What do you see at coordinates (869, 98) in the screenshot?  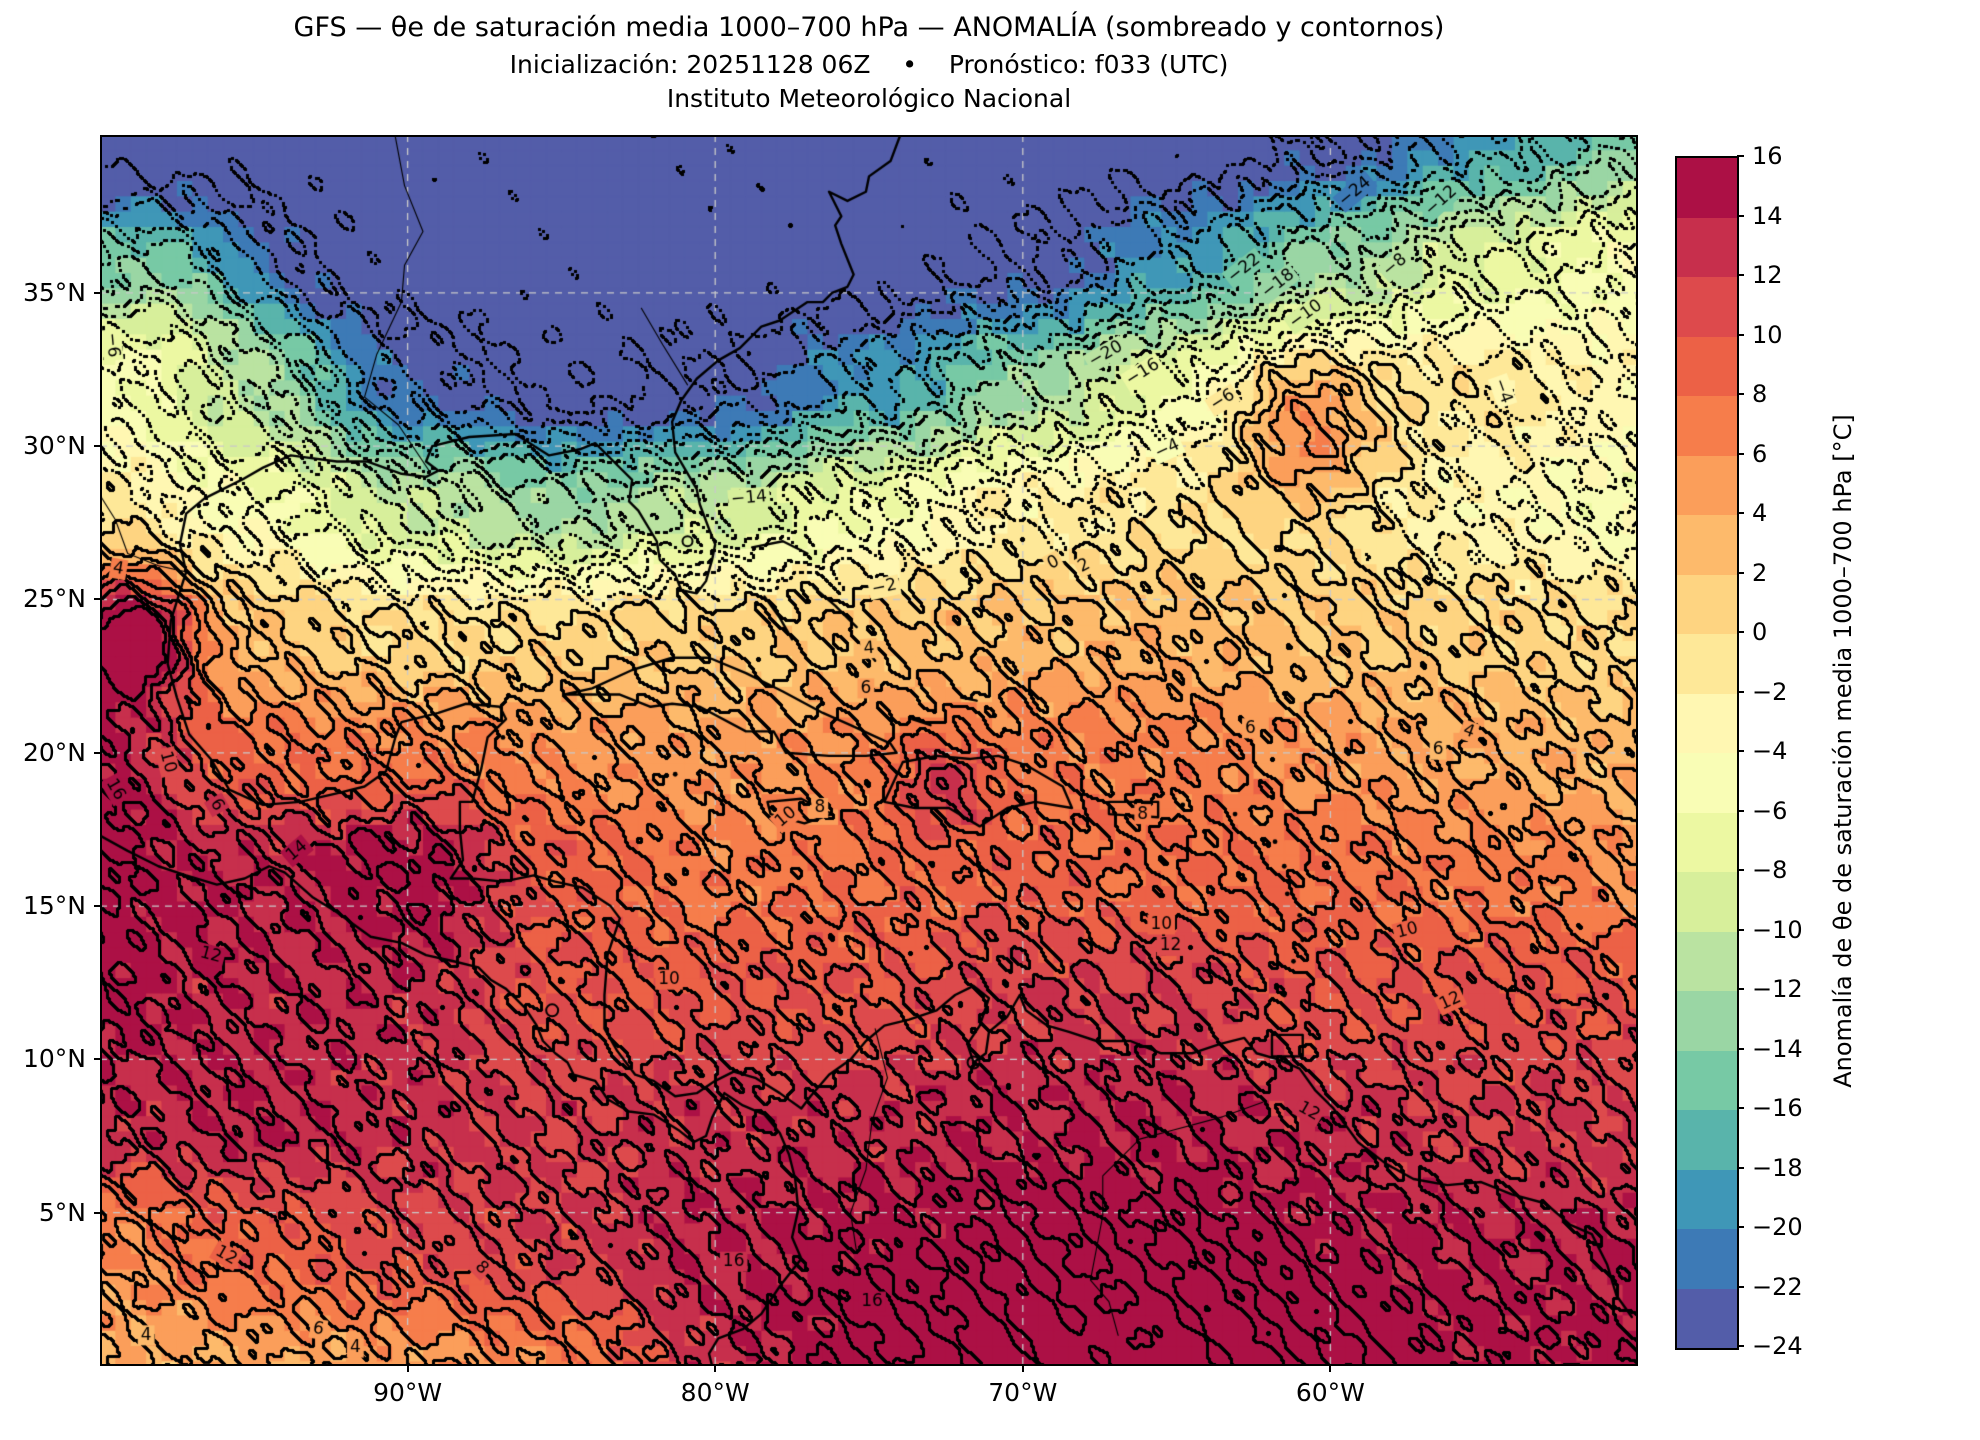 I see `title-institution: Instituto Meteorológico Nacional` at bounding box center [869, 98].